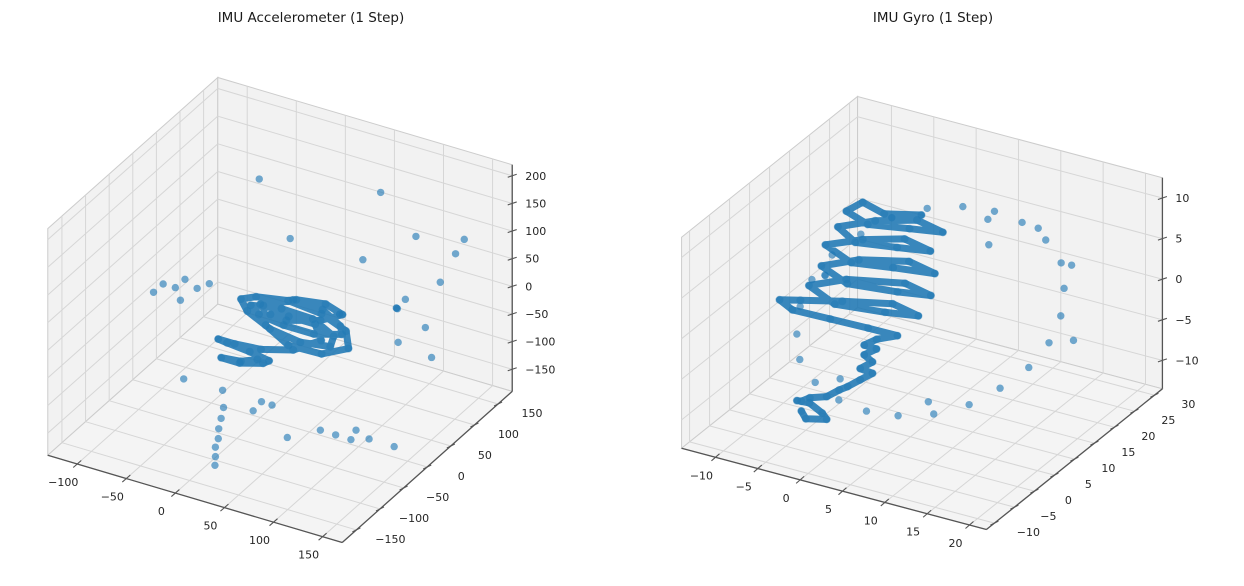 The width and height of the screenshot is (1244, 586). What do you see at coordinates (1188, 404) in the screenshot?
I see `svg-text: 30` at bounding box center [1188, 404].